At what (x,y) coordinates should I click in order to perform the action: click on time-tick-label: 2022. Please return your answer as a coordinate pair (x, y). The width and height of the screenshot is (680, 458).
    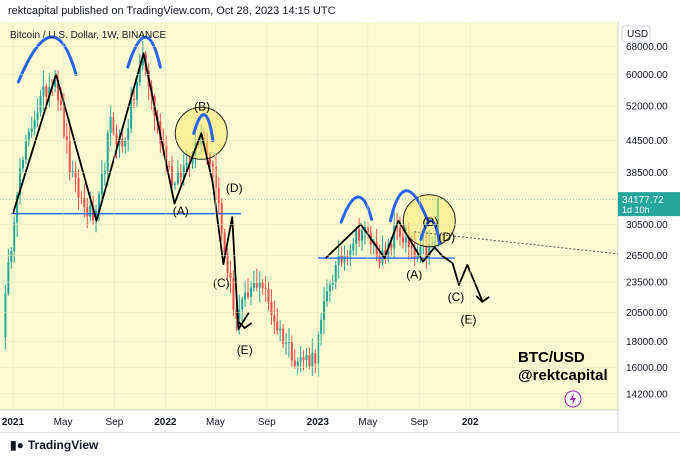
    Looking at the image, I should click on (165, 422).